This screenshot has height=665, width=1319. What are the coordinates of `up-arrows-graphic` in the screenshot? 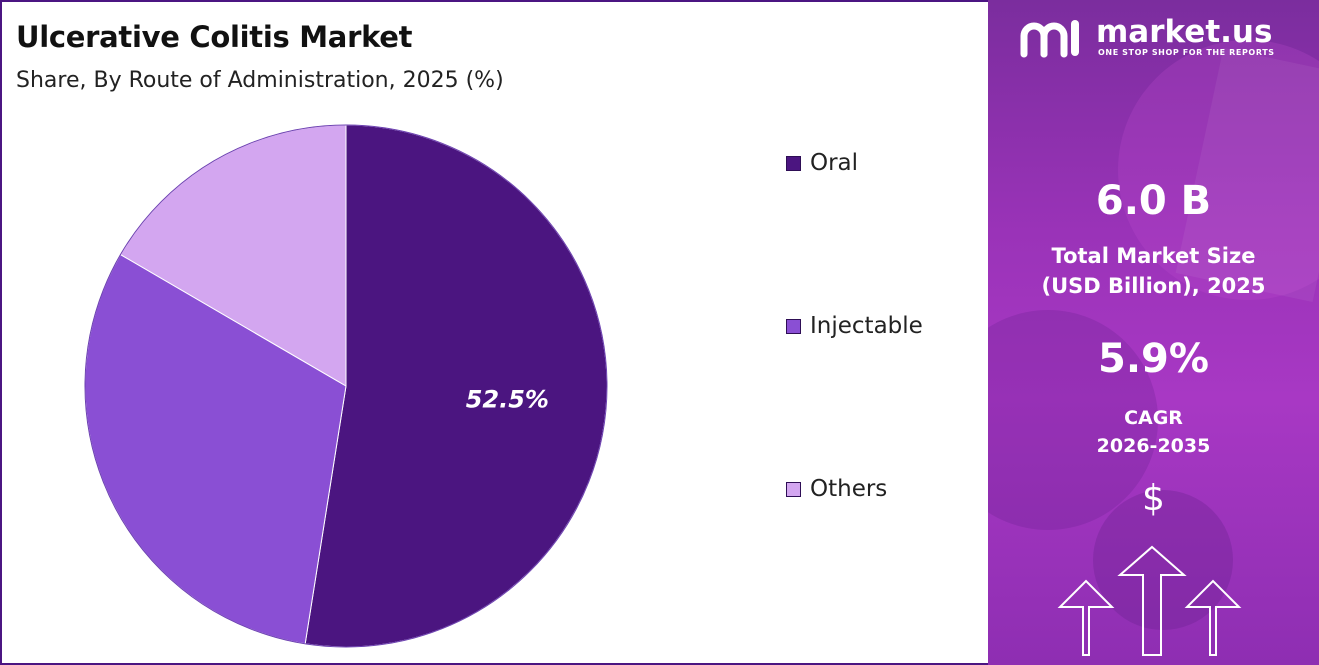 It's located at (1149, 600).